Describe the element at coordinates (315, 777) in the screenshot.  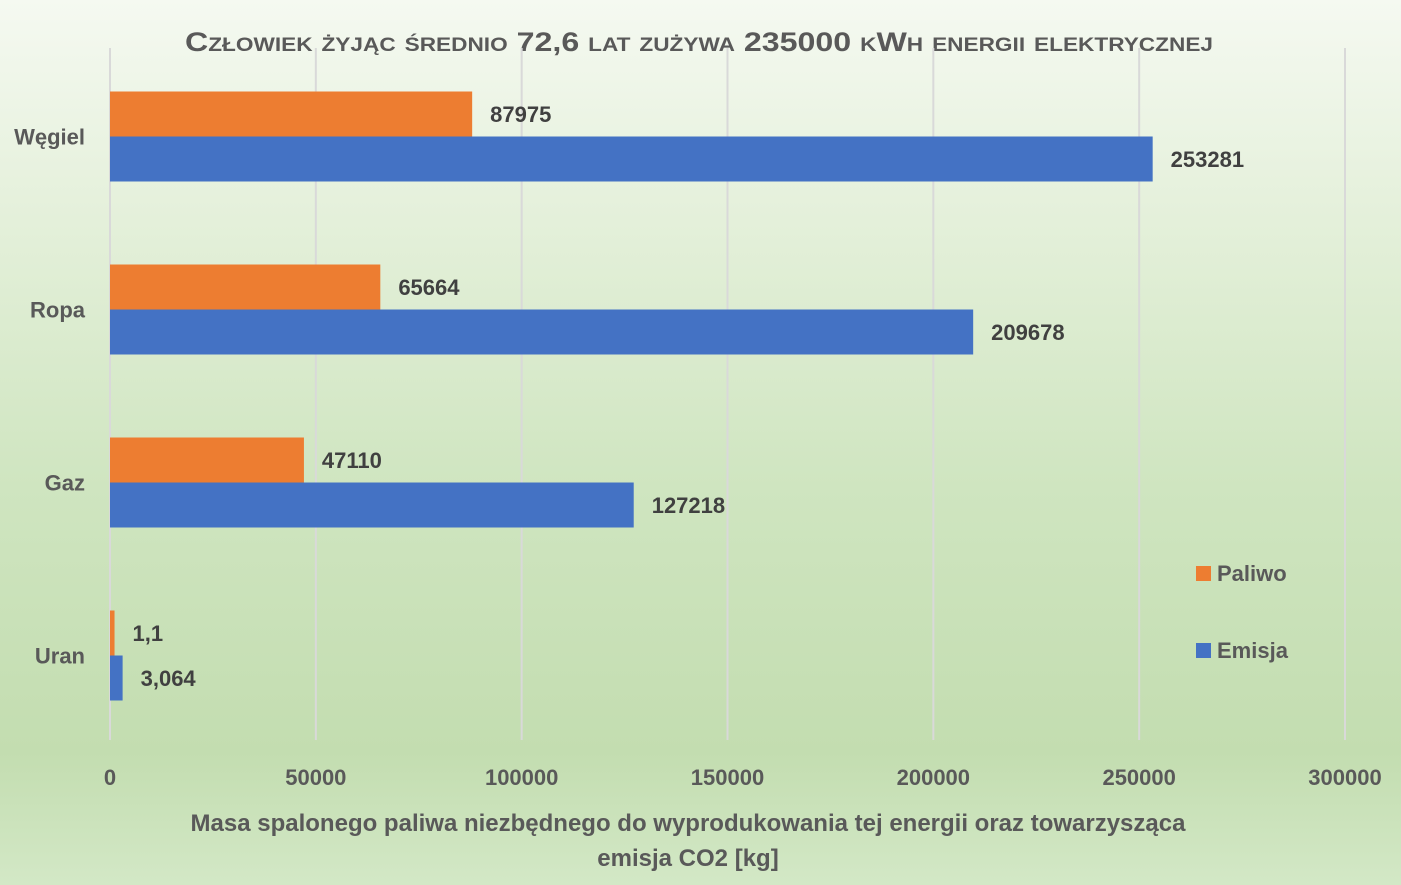
I see `x-tick-label: 50000` at that location.